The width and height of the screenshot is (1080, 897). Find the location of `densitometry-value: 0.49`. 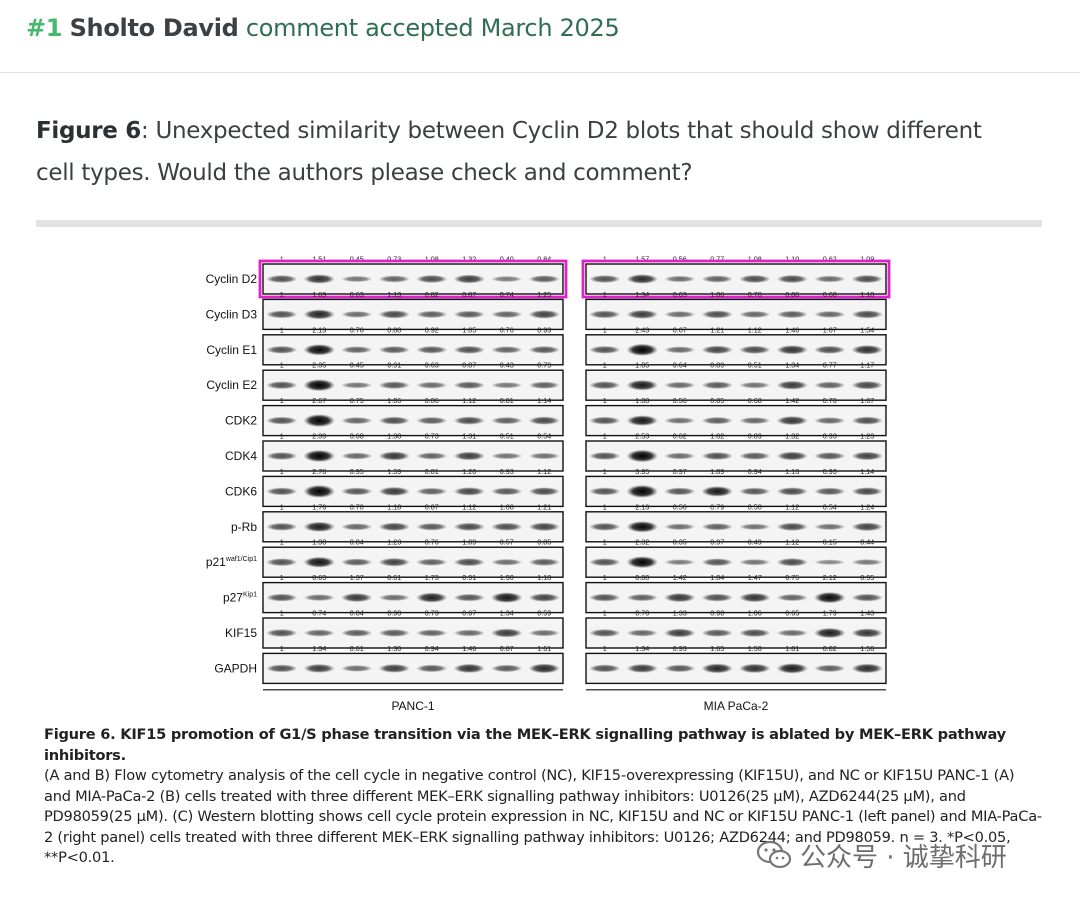

densitometry-value: 0.49 is located at coordinates (755, 542).